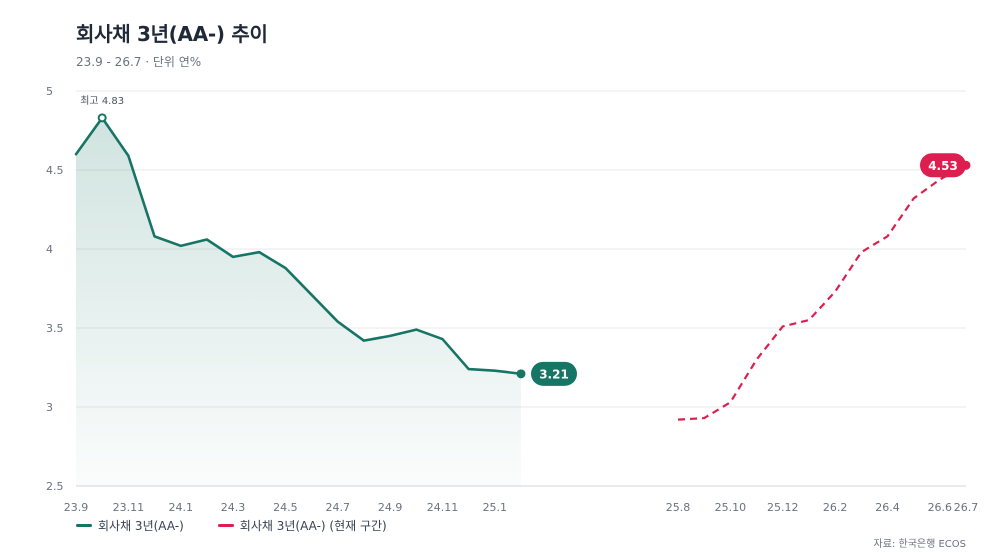 The width and height of the screenshot is (1000, 560). Describe the element at coordinates (49, 91) in the screenshot. I see `y-tick-label: 5` at that location.